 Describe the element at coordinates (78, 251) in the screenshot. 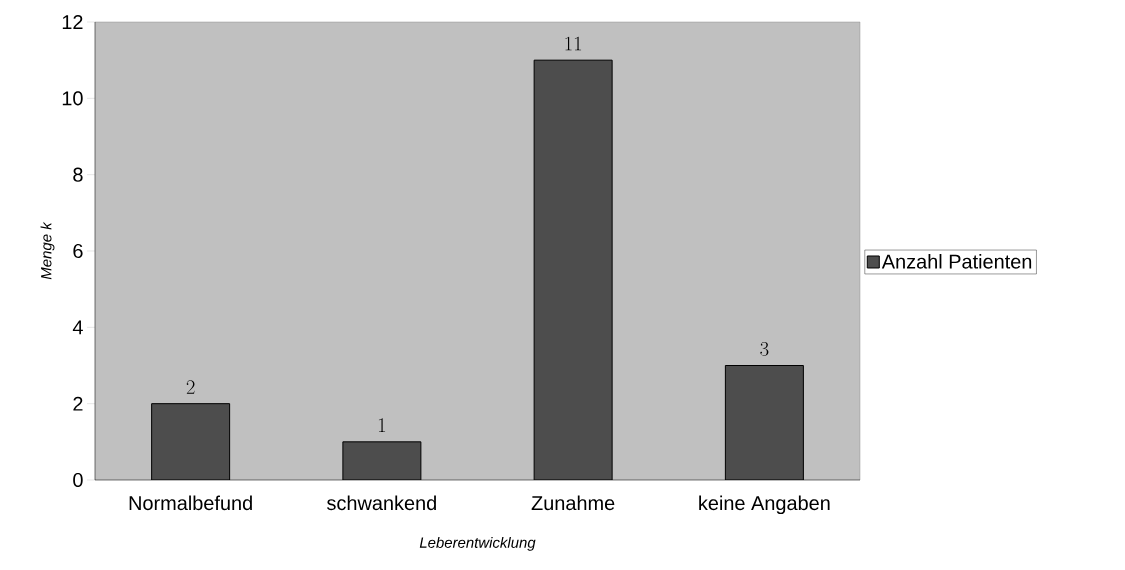

I see `y-tick-label: 6` at that location.